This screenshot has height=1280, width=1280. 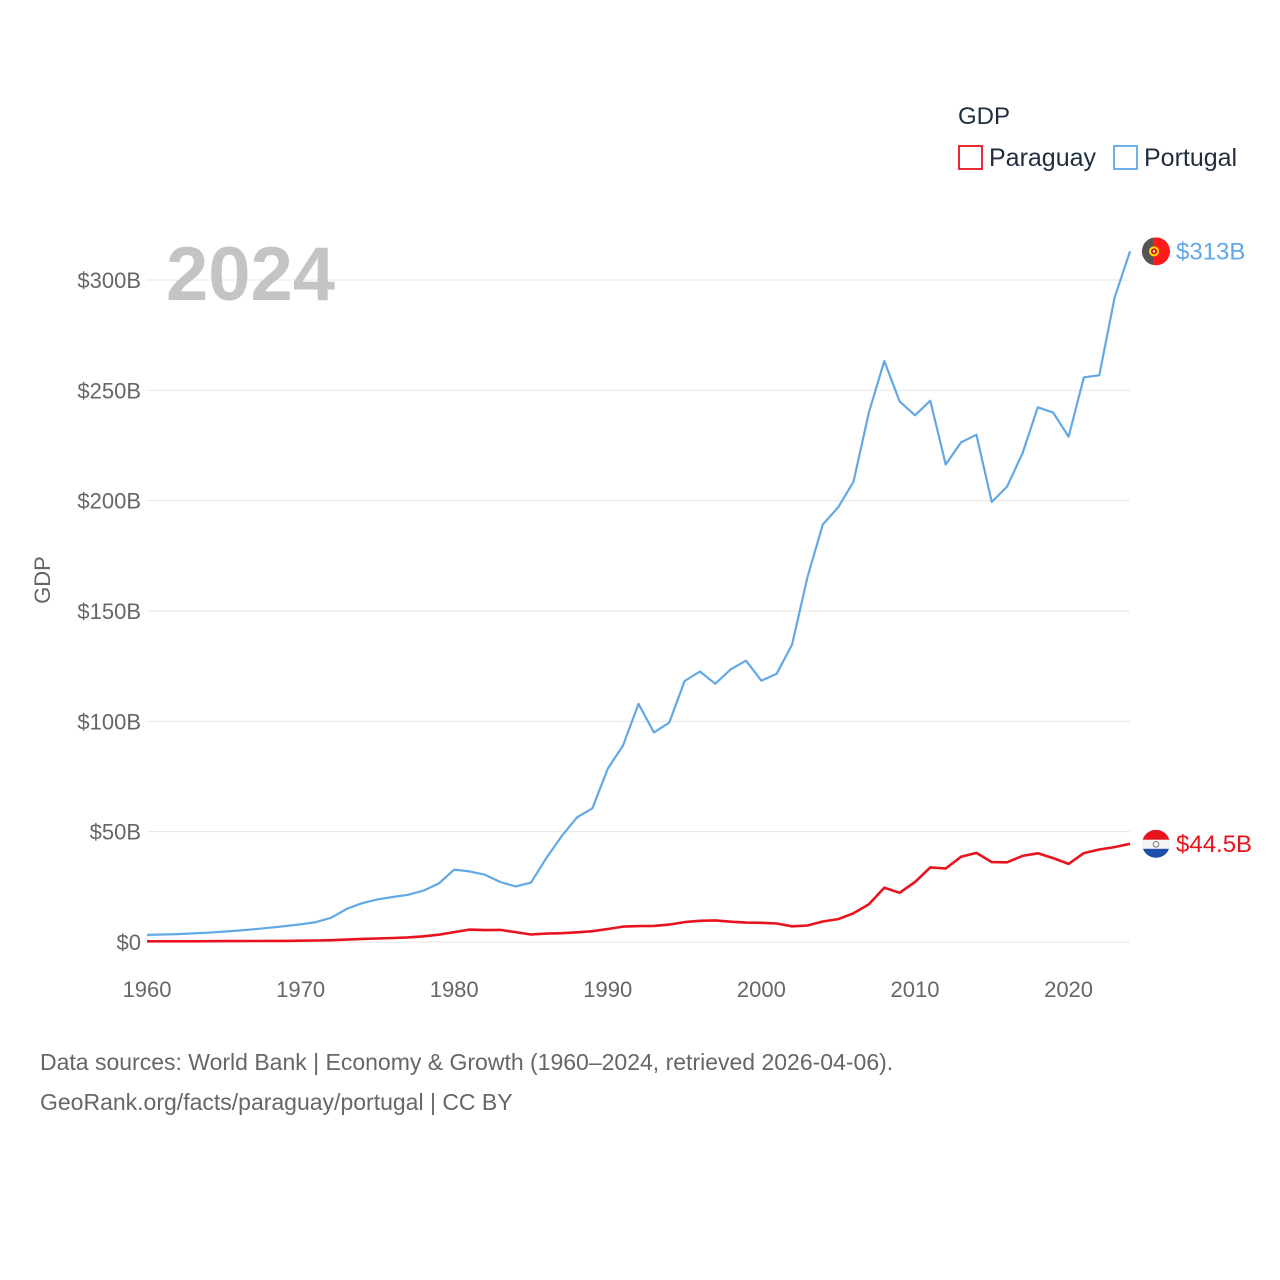 I want to click on portugal-end-value: $313B, so click(x=1210, y=251).